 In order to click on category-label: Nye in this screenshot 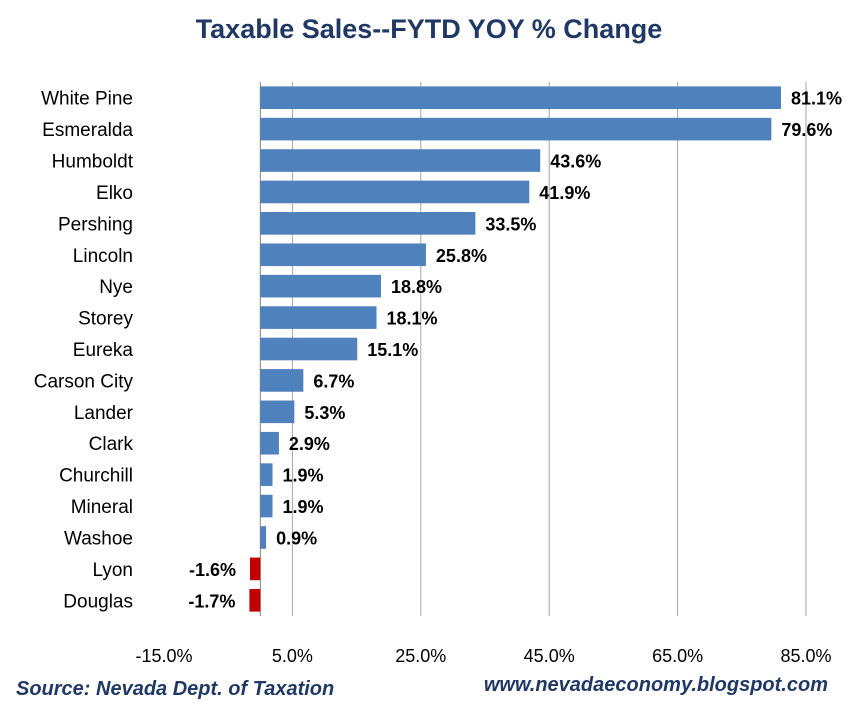, I will do `click(116, 287)`.